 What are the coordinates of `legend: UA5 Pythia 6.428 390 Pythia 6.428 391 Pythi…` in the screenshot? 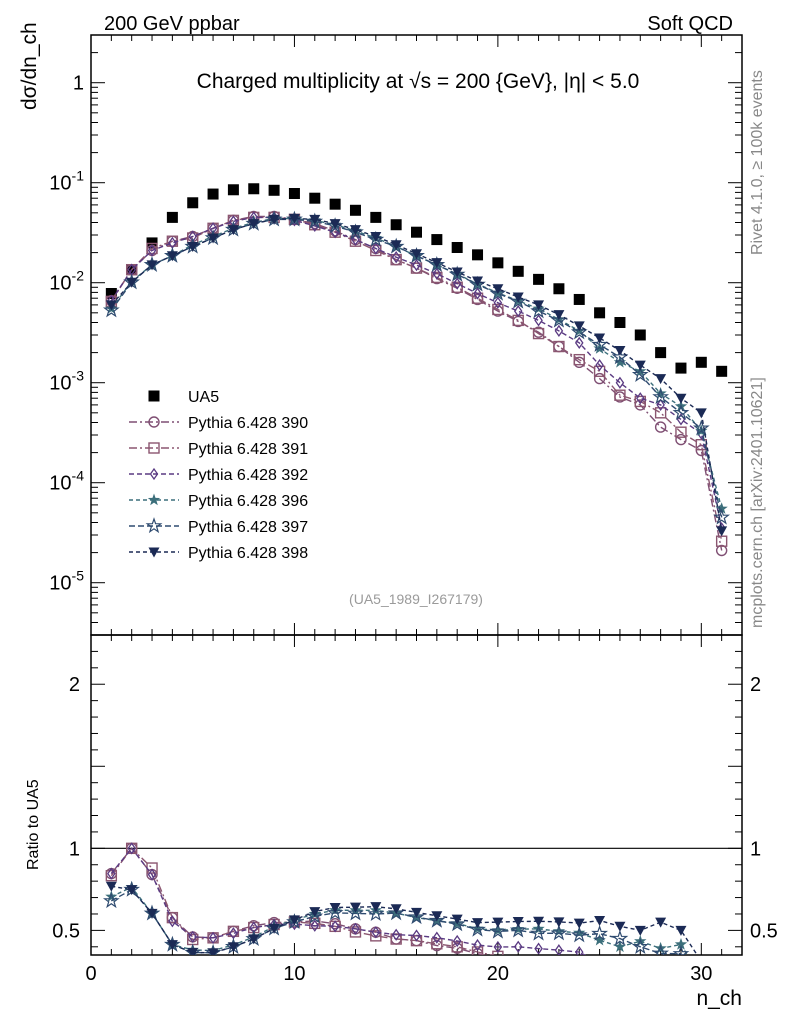 It's located at (218, 475).